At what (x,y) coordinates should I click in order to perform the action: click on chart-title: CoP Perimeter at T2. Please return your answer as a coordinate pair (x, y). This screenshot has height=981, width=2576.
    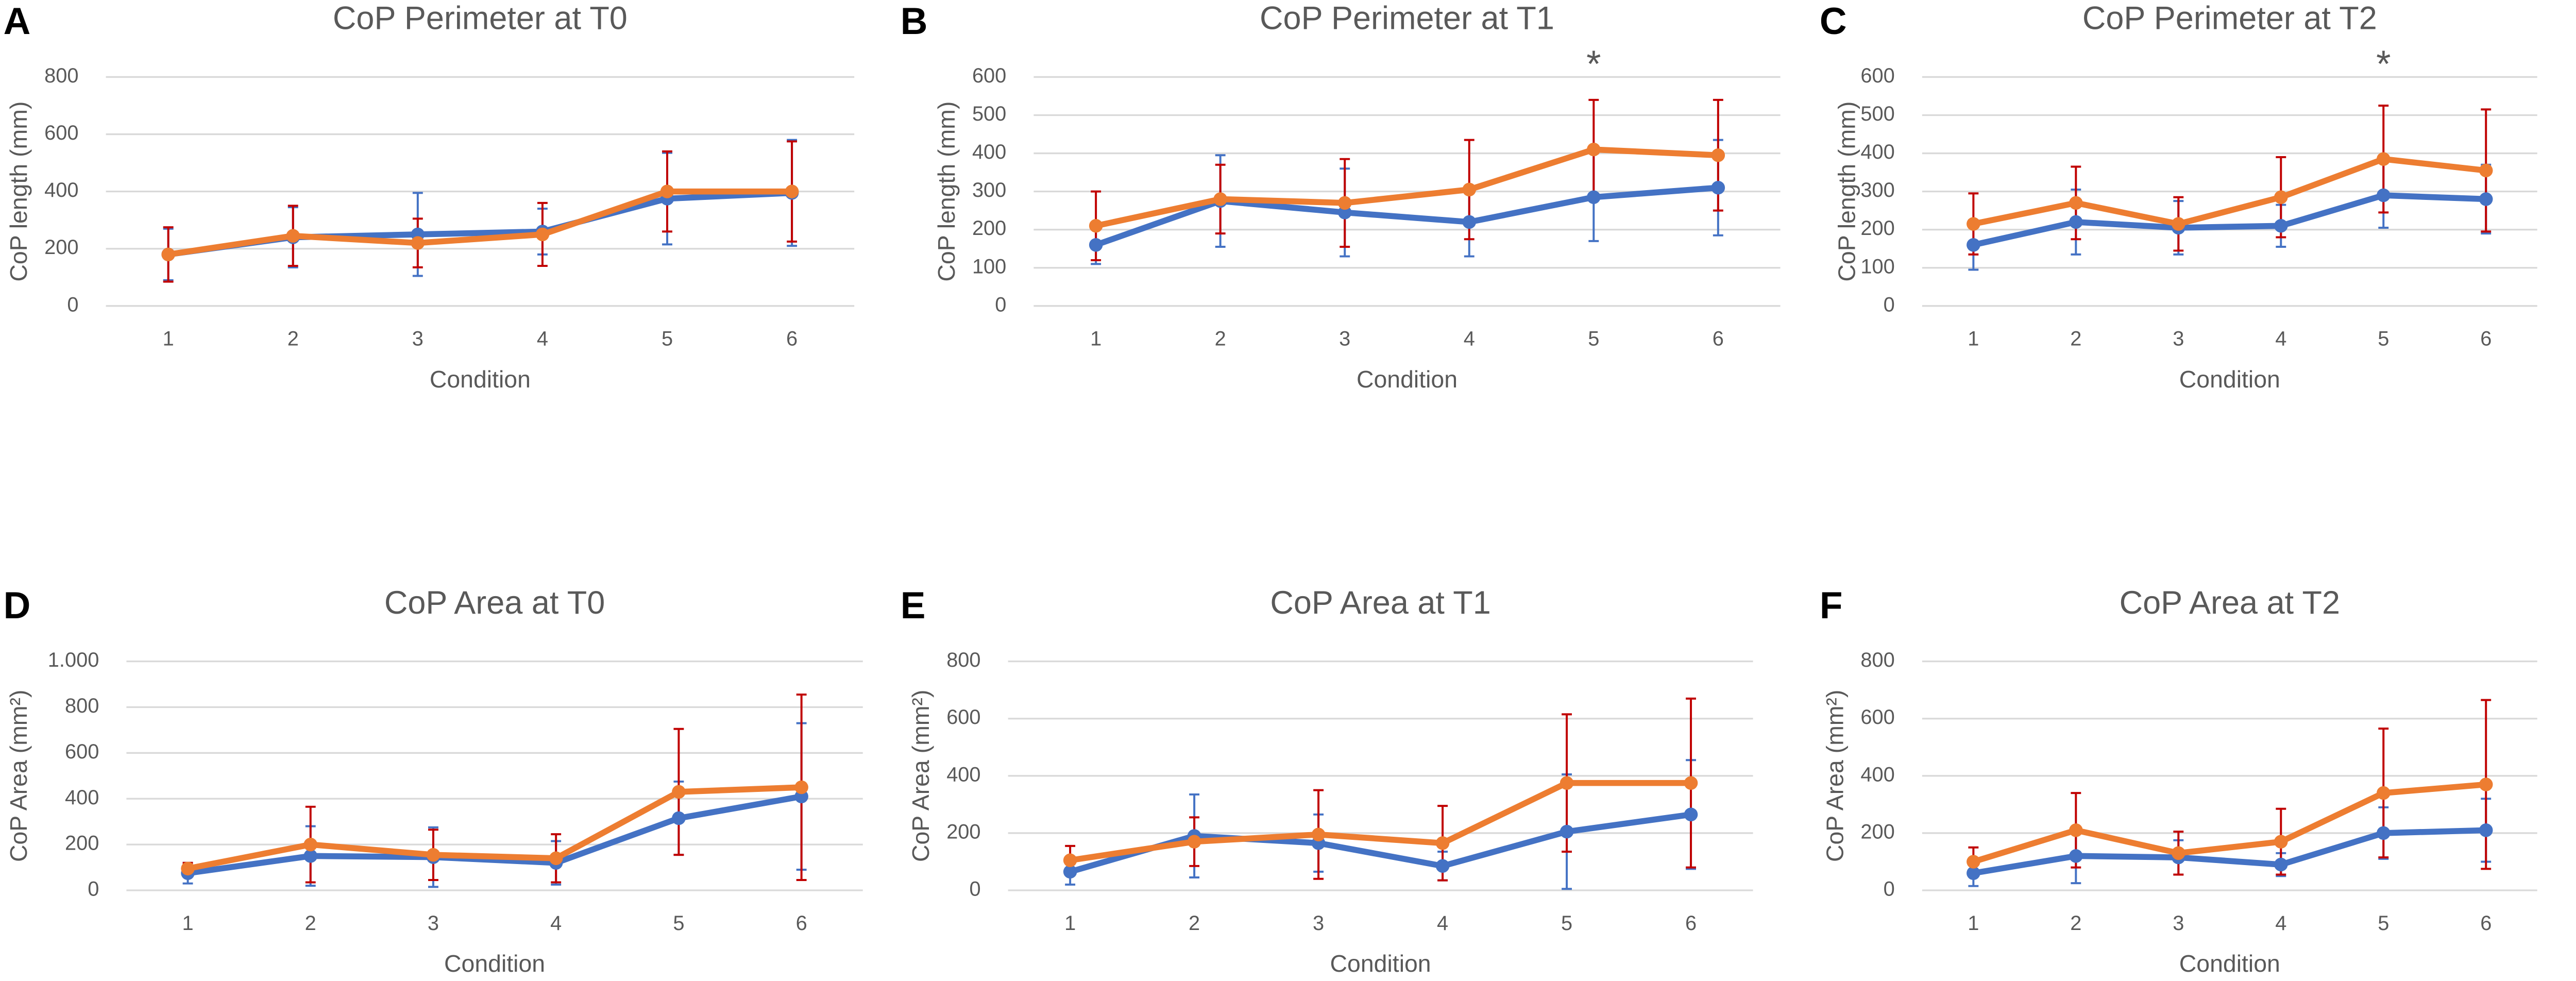
    Looking at the image, I should click on (2229, 19).